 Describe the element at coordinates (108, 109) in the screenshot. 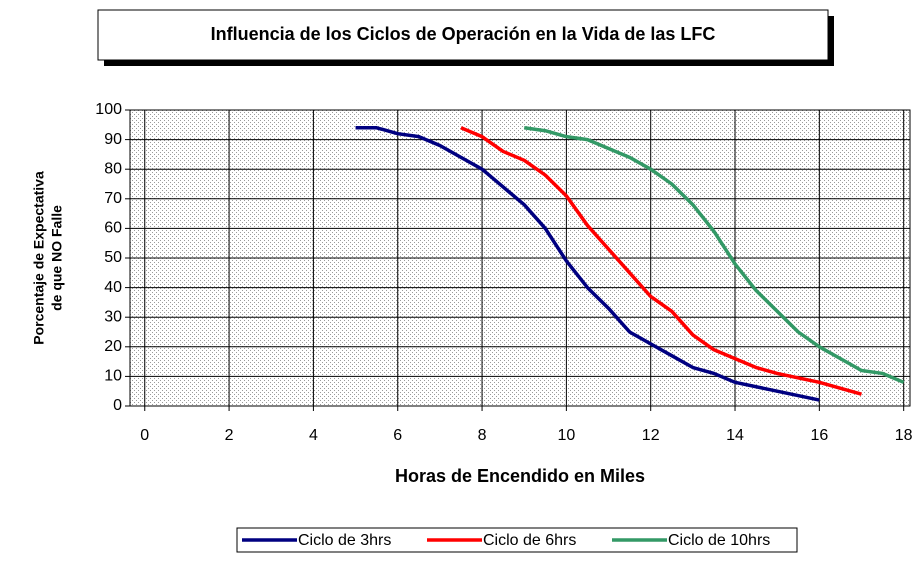

I see `y-tick-label: 100` at that location.